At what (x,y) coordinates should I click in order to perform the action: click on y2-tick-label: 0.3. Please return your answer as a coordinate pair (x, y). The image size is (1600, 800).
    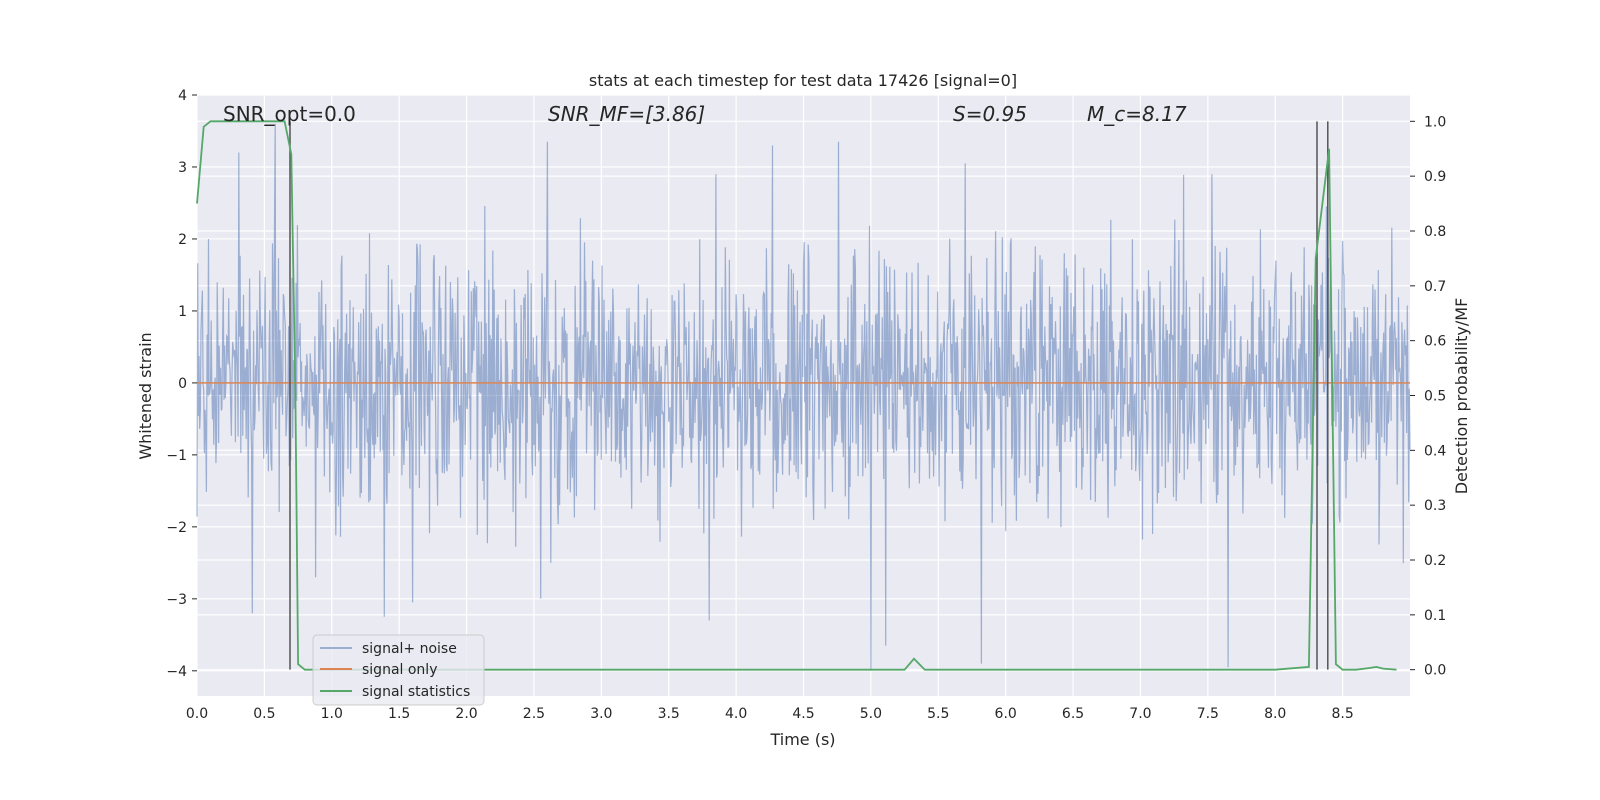
    Looking at the image, I should click on (1435, 506).